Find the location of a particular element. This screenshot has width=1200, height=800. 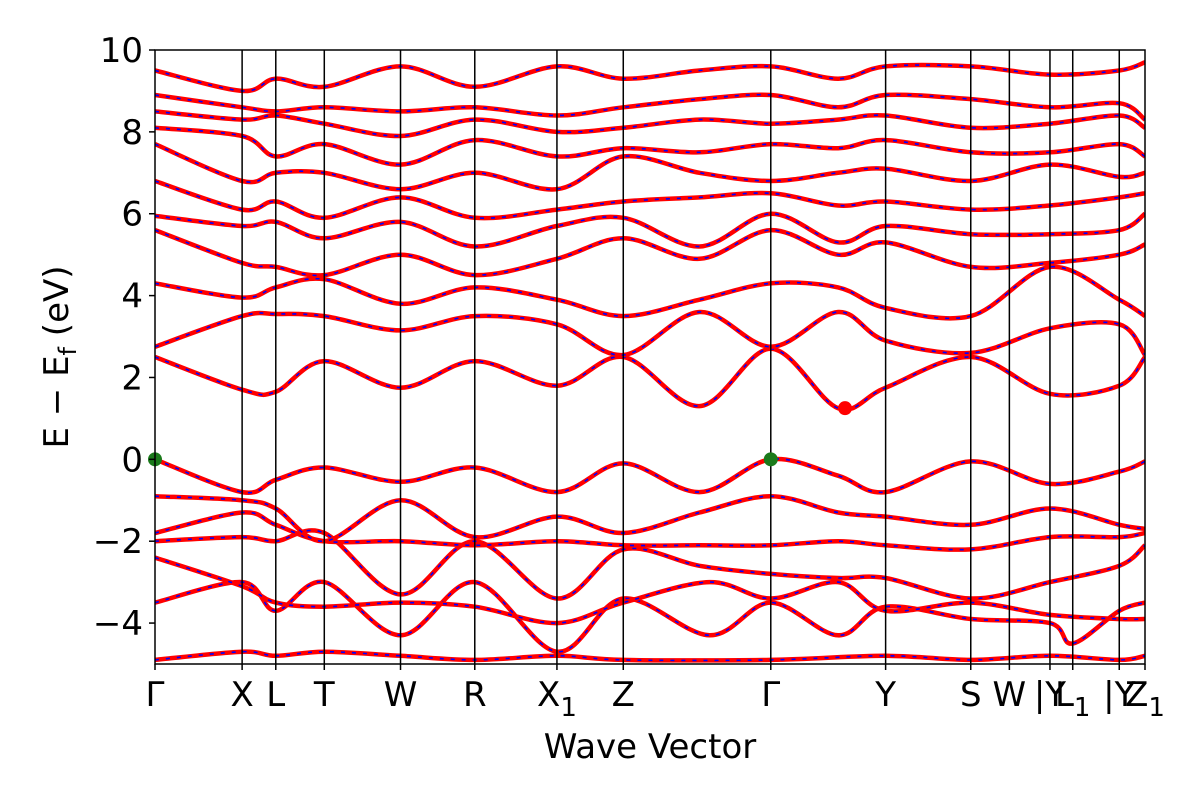

x-tick-label-6: X1 is located at coordinates (557, 699).